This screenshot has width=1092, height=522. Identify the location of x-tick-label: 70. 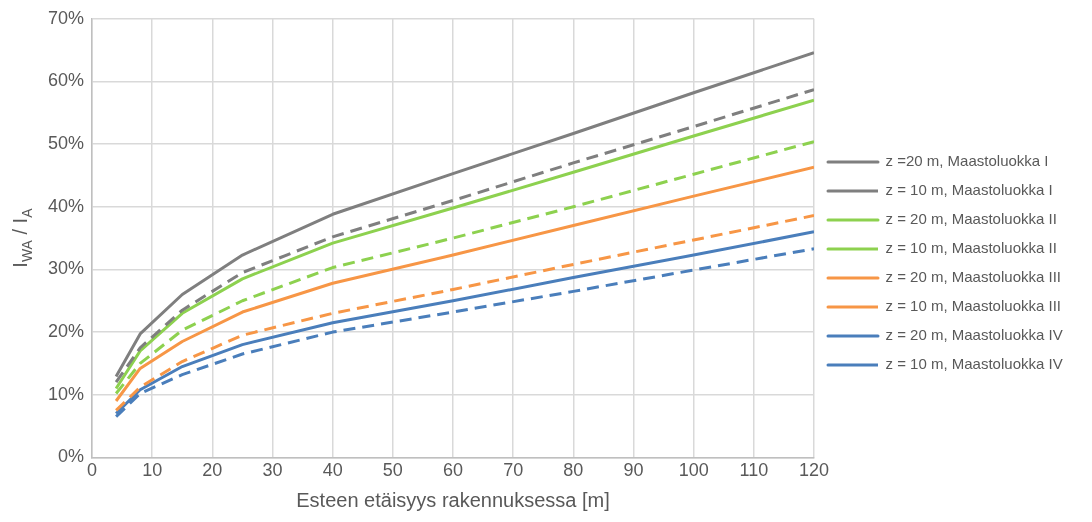
(513, 470).